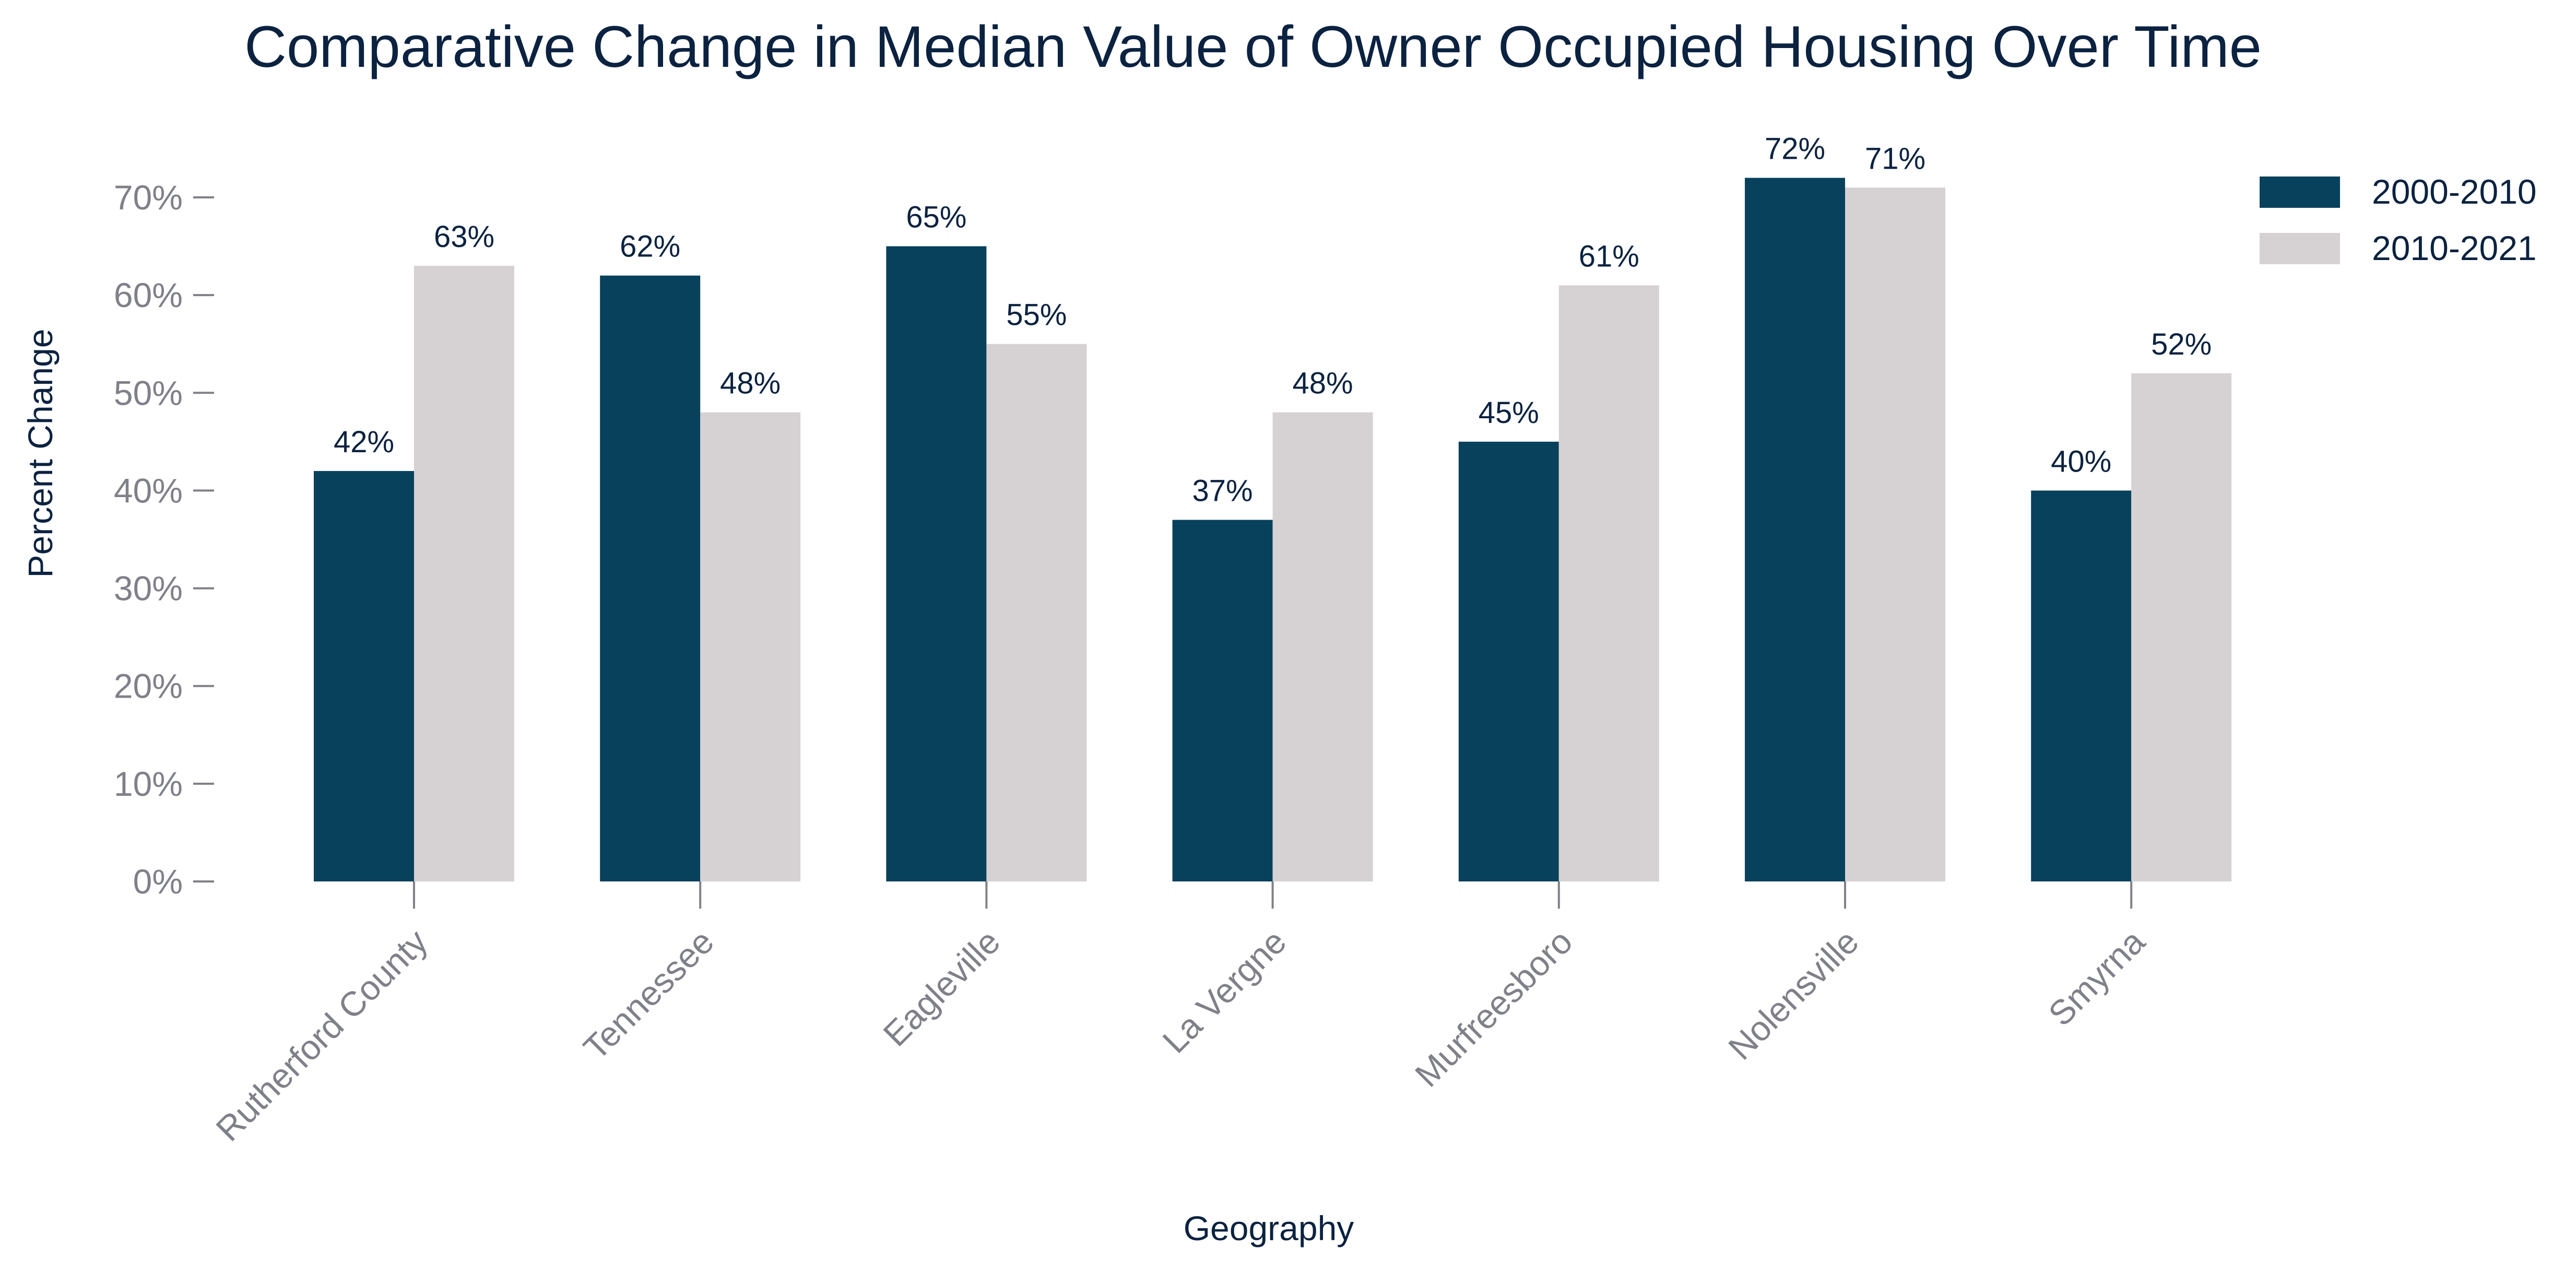 Image resolution: width=2576 pixels, height=1271 pixels. I want to click on bar-data-label: 72%, so click(1795, 149).